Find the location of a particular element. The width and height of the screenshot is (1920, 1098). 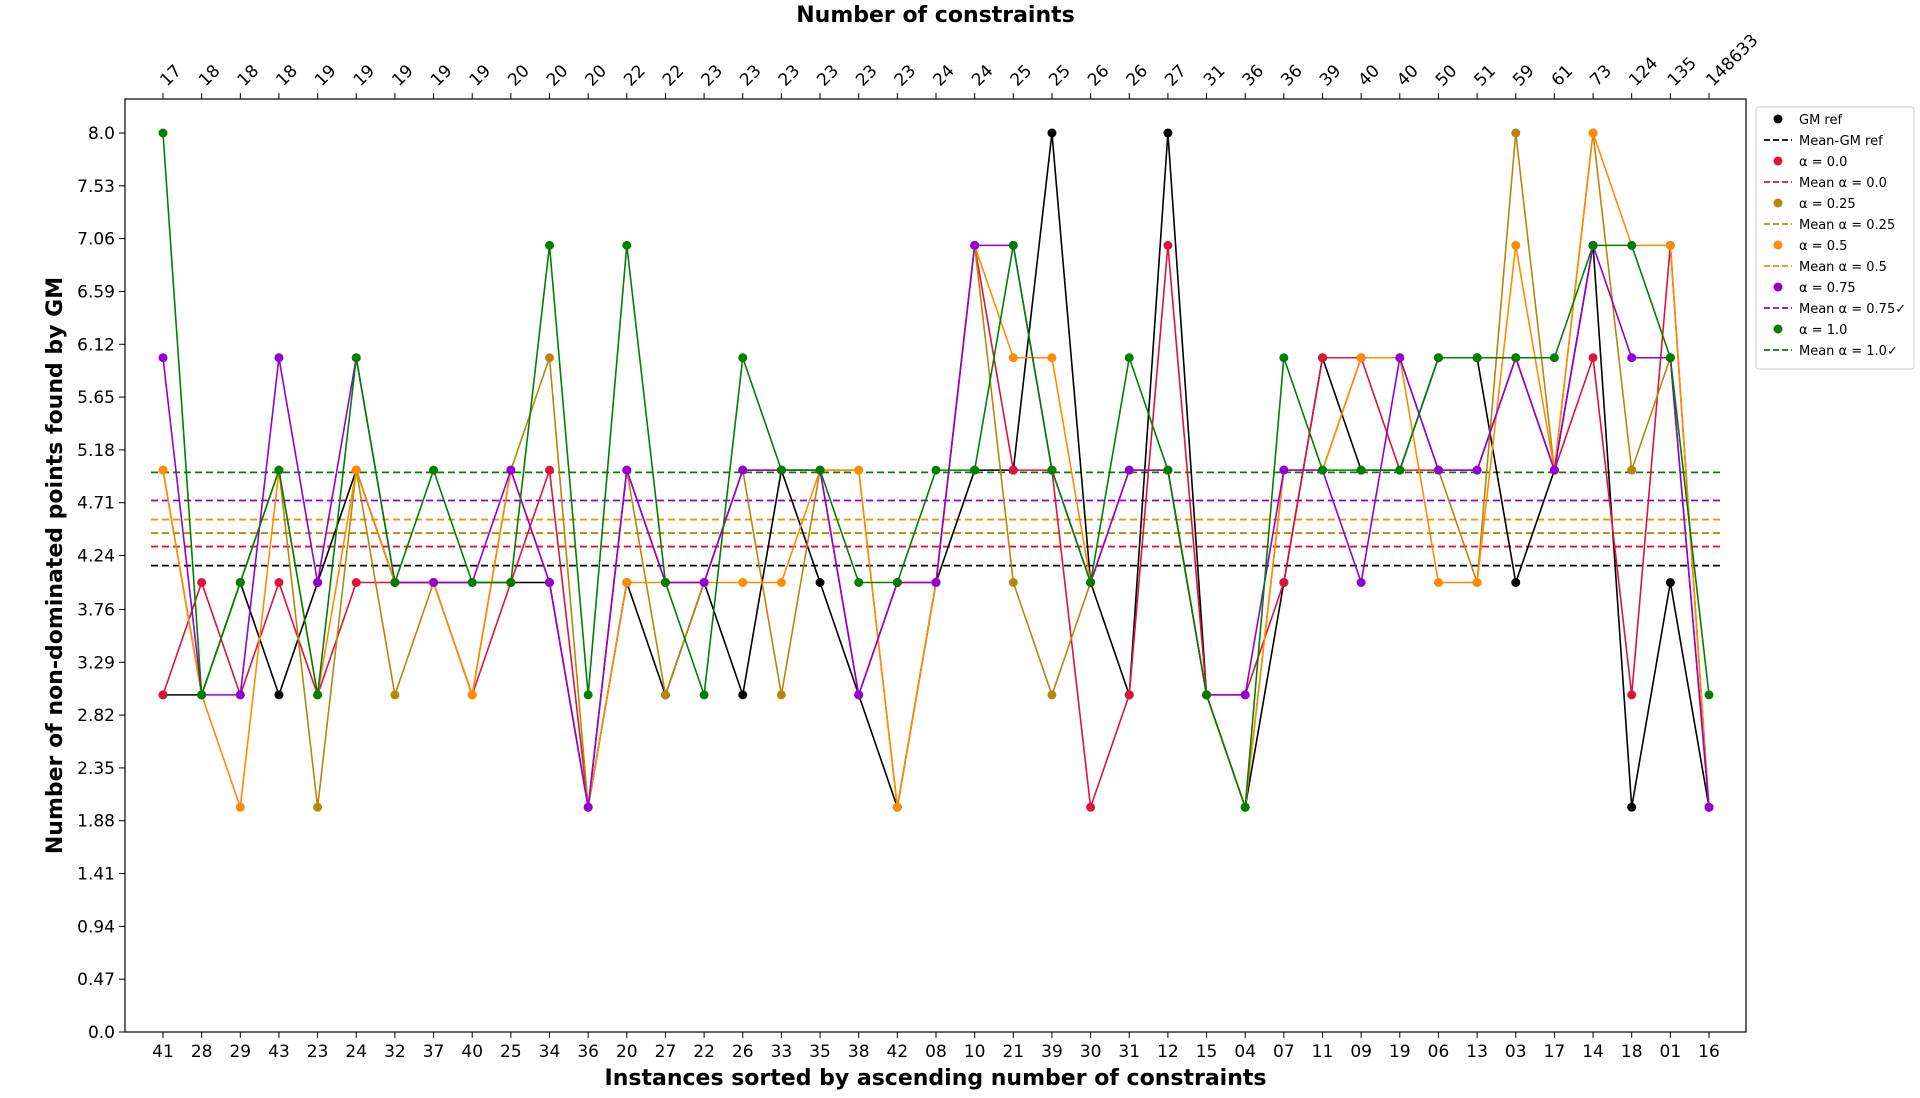

x-tick-label: 17 is located at coordinates (1555, 1052).